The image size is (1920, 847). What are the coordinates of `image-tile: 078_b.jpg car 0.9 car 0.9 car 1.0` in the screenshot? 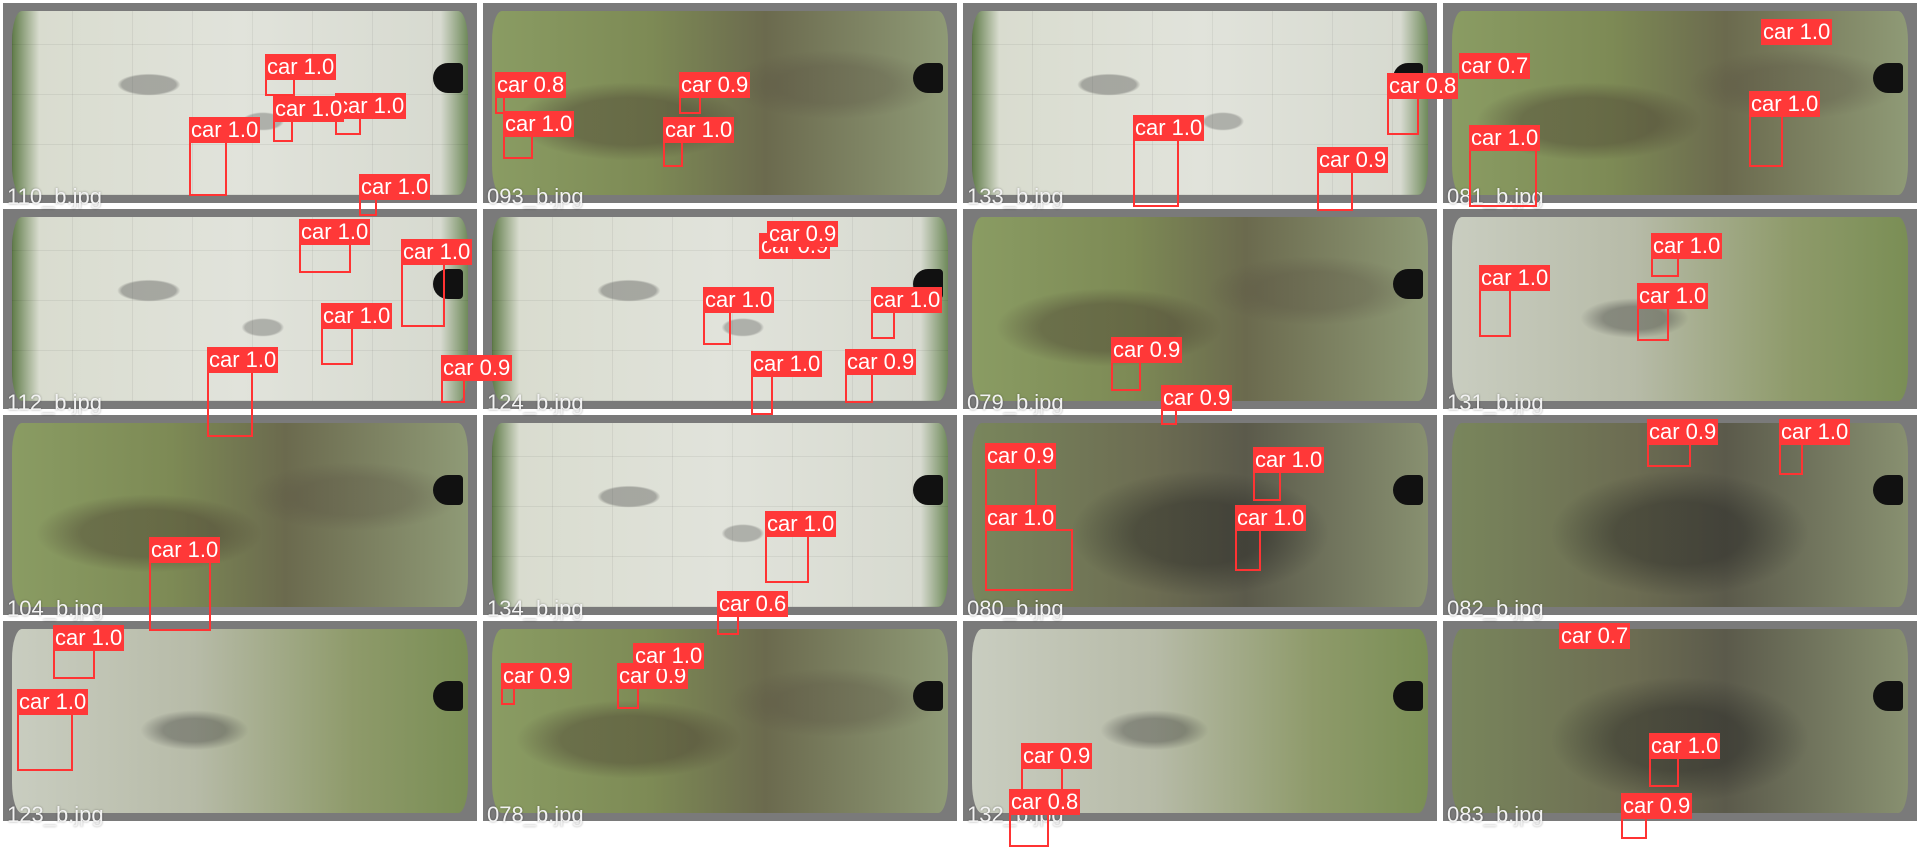 It's located at (720, 722).